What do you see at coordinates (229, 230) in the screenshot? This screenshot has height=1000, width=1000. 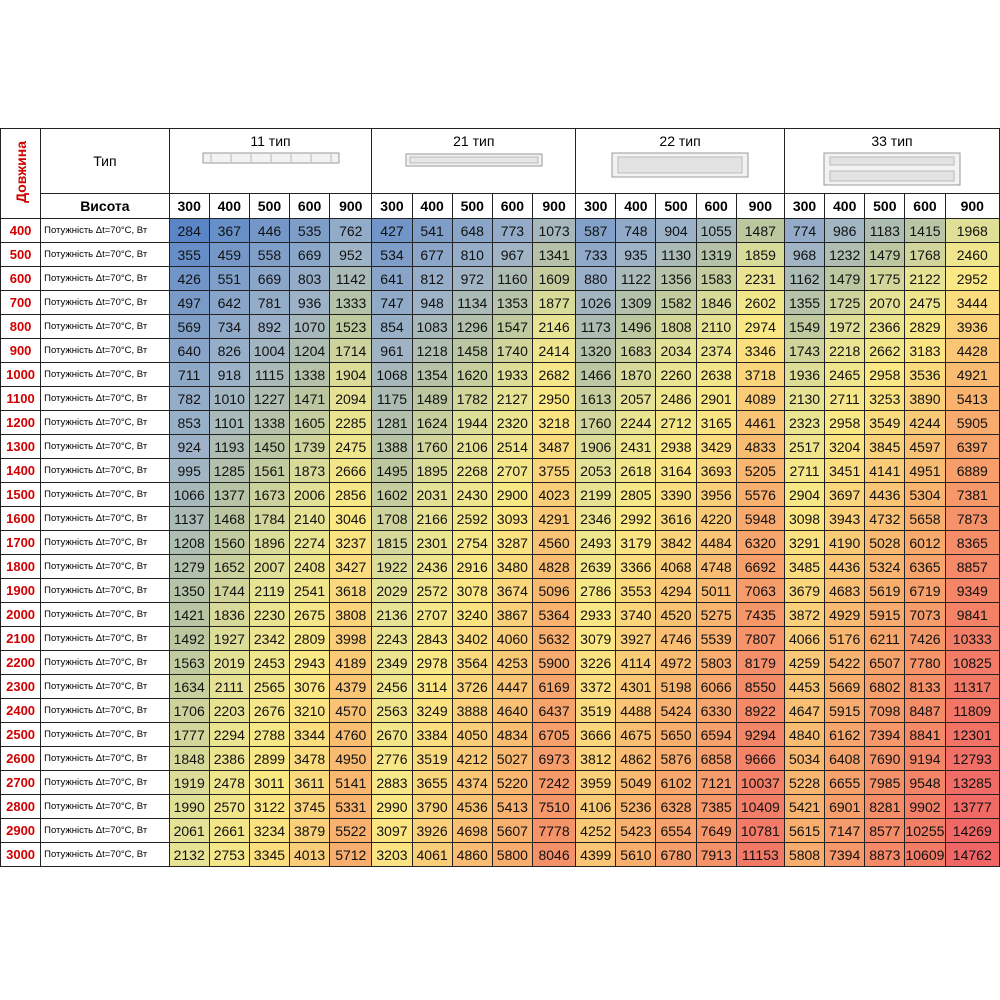 I see `power-value: 367` at bounding box center [229, 230].